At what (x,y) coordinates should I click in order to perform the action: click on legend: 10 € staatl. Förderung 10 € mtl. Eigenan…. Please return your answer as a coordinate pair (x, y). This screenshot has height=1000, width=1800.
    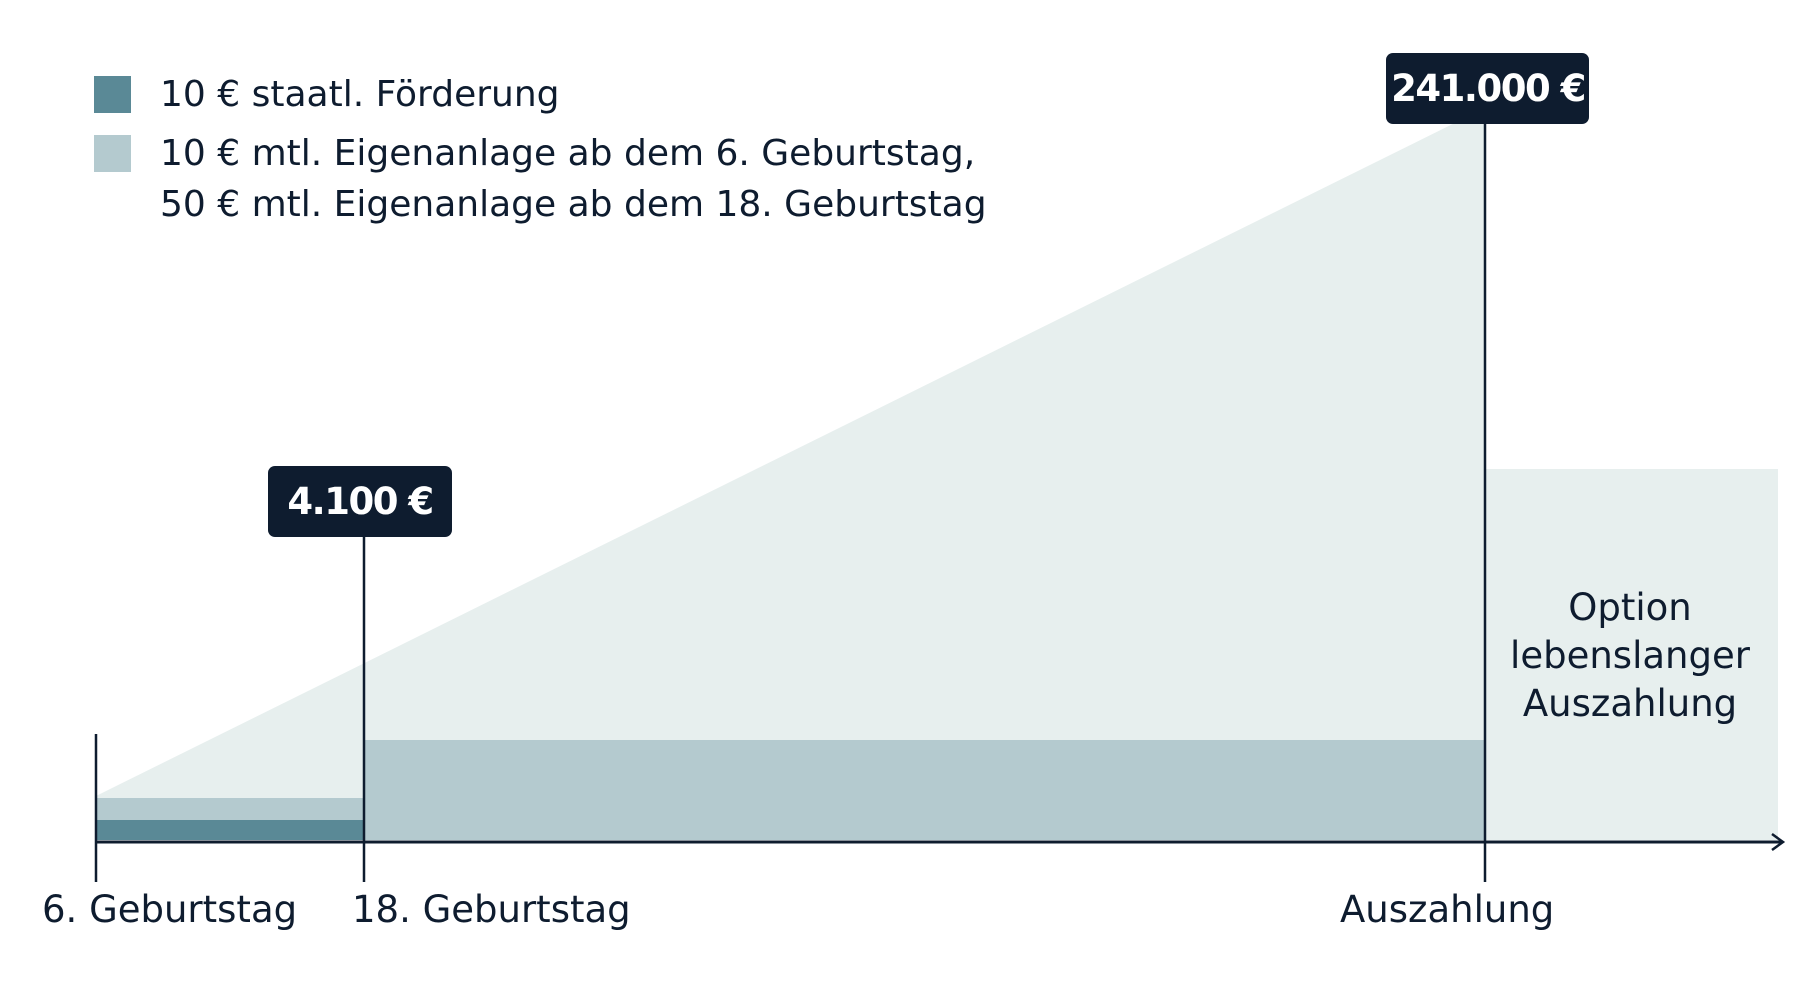
    Looking at the image, I should click on (540, 149).